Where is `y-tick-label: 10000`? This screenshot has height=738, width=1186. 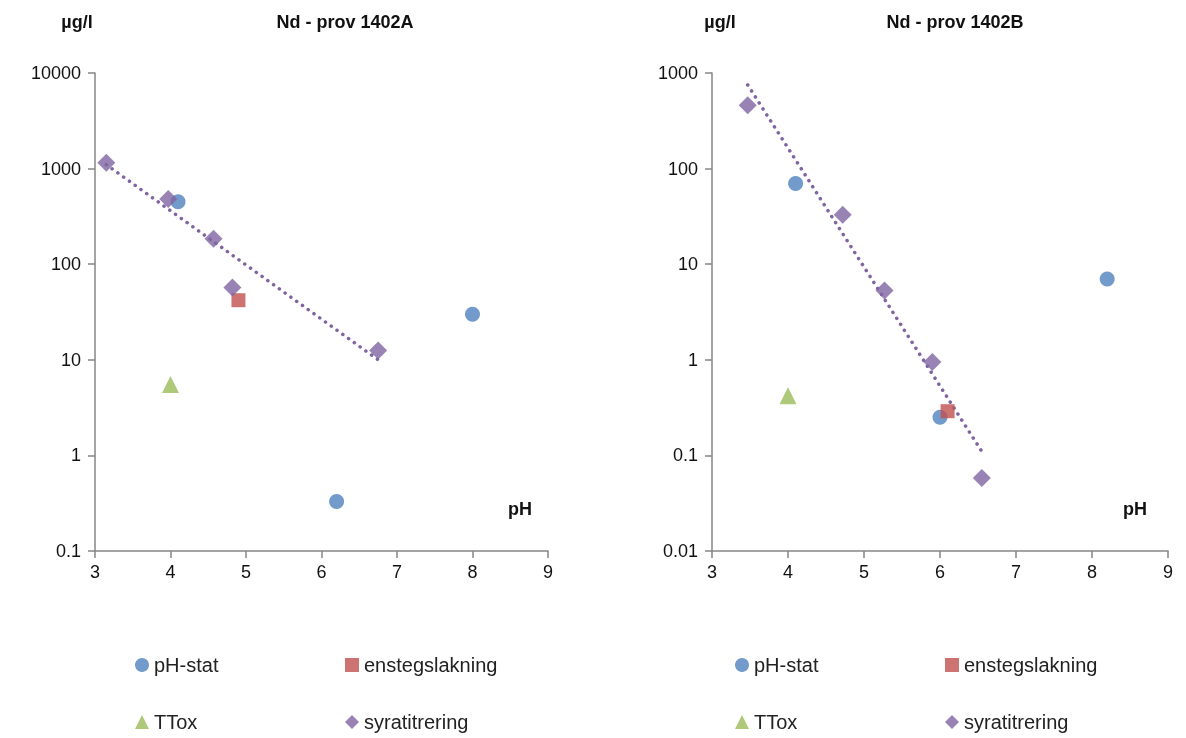
y-tick-label: 10000 is located at coordinates (55, 73).